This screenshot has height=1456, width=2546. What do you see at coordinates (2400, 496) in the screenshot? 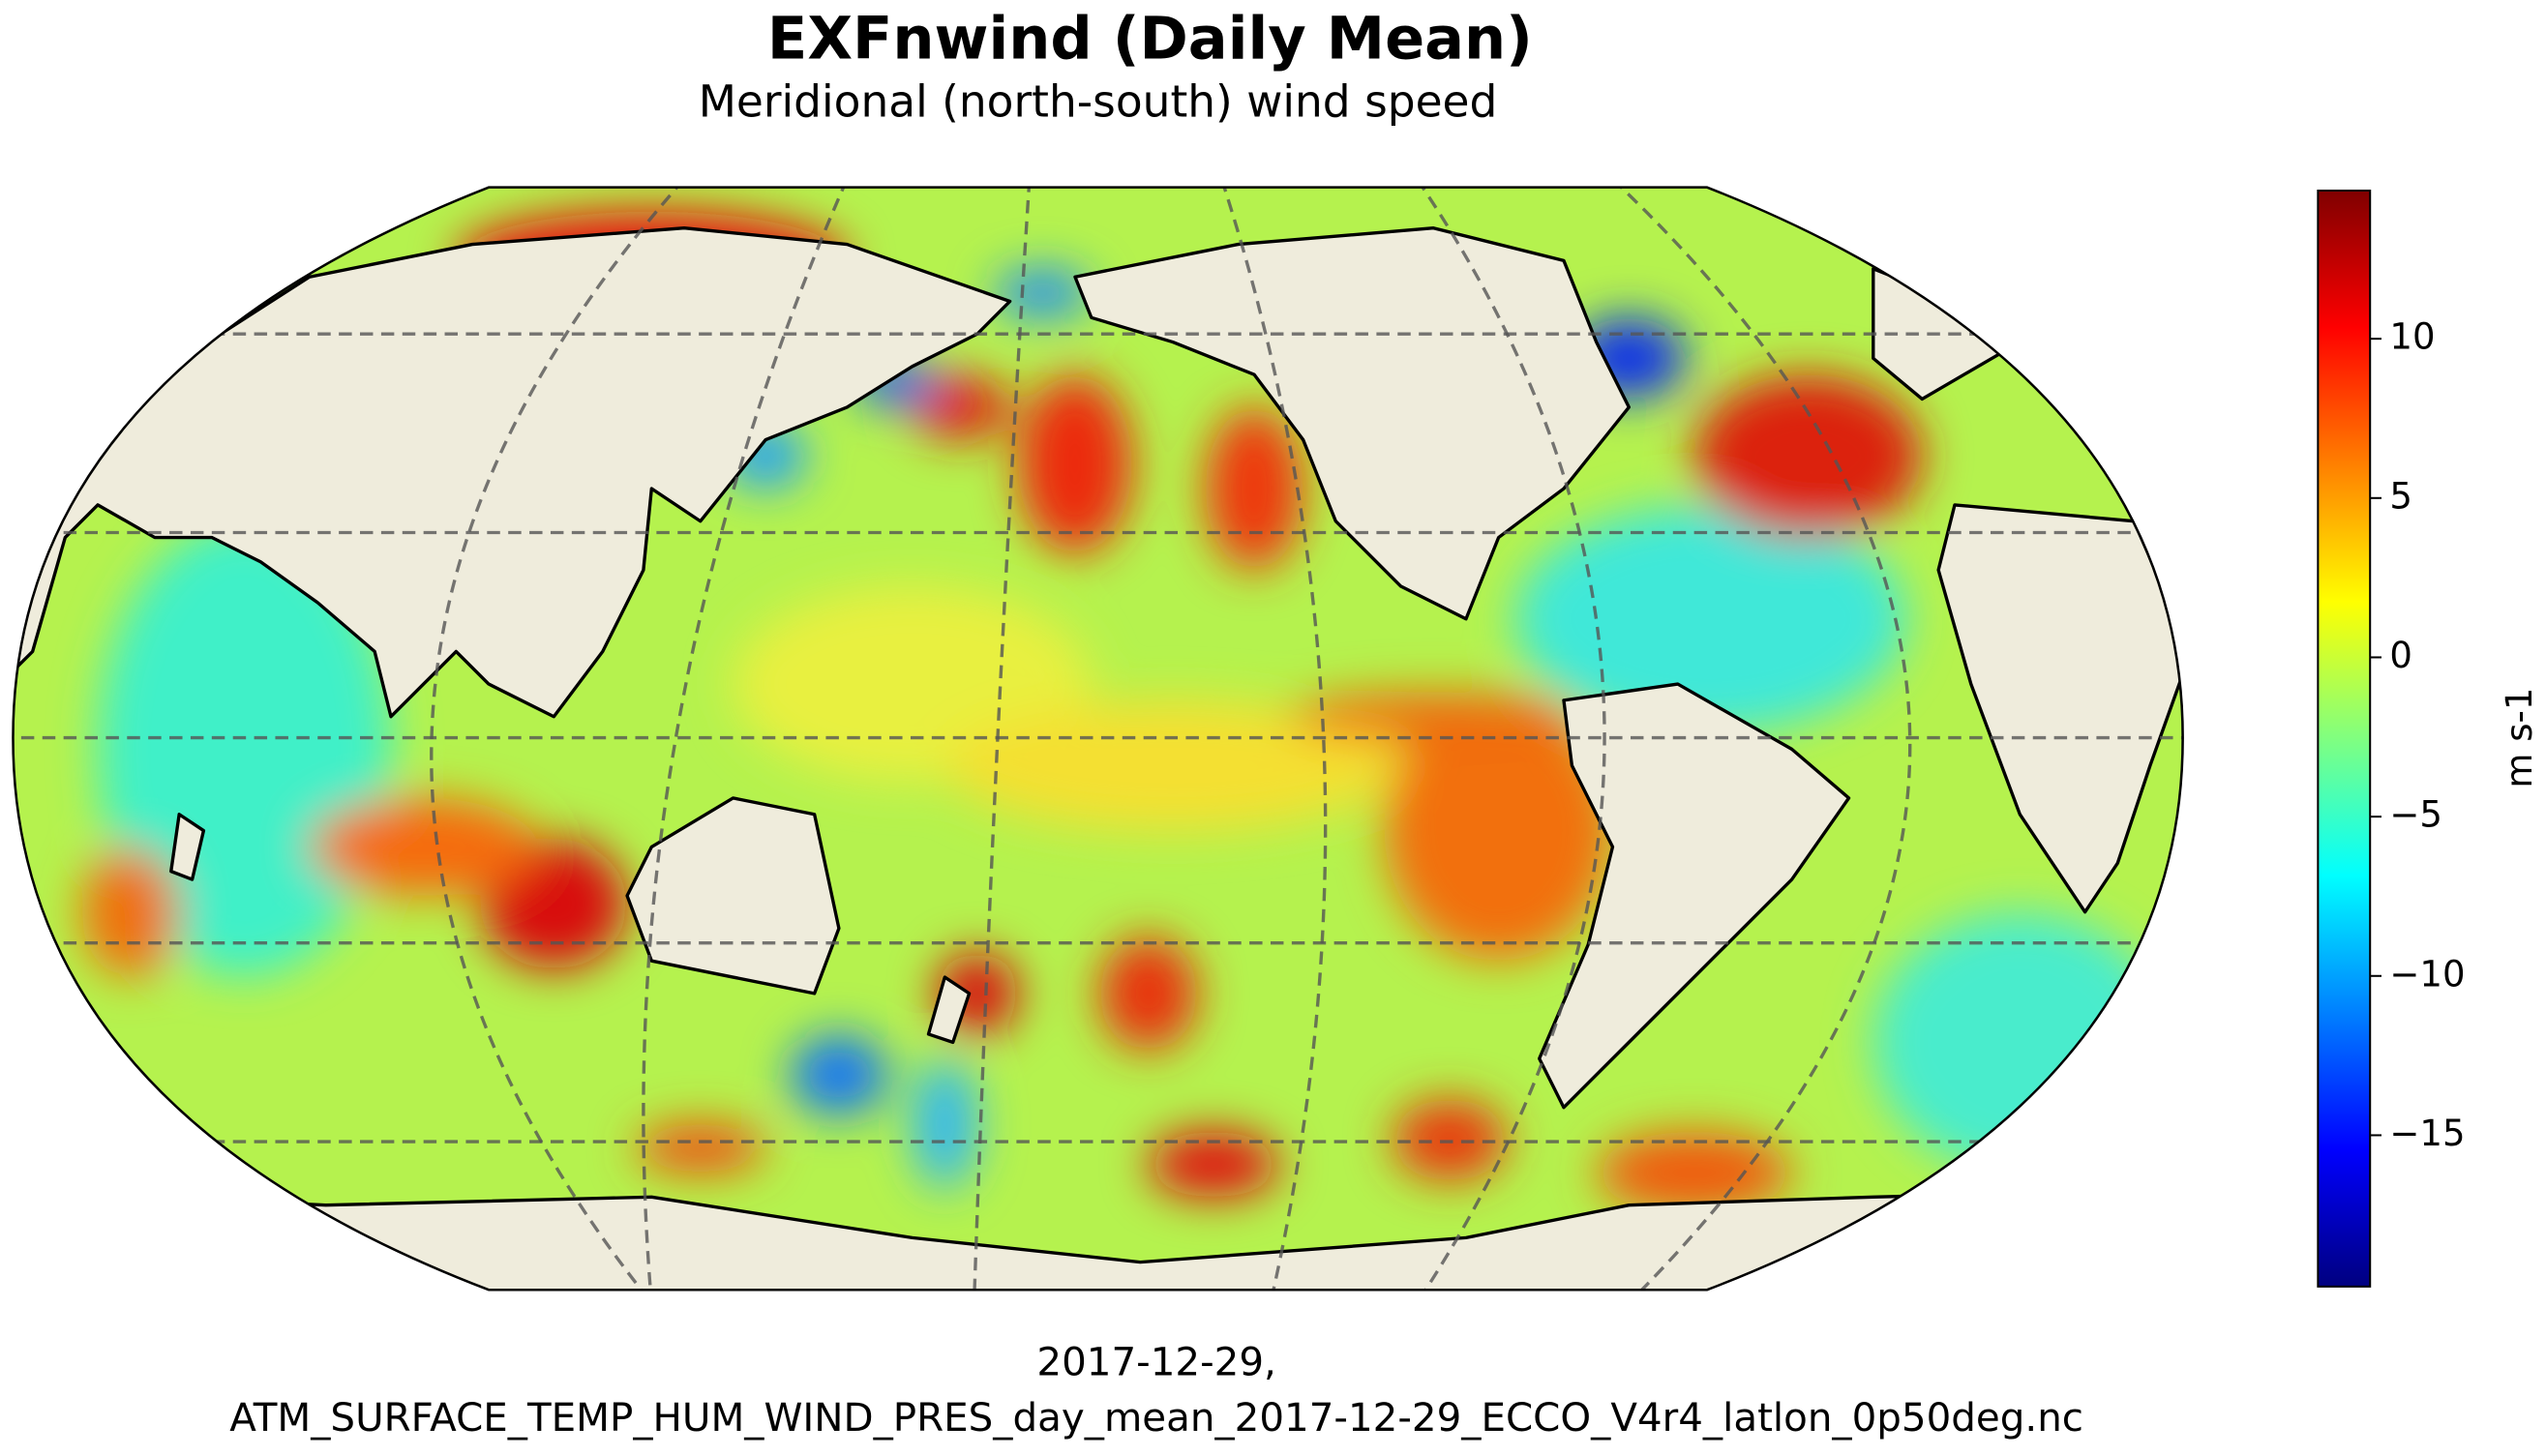
I see `colorbar-tick-label: 5` at bounding box center [2400, 496].